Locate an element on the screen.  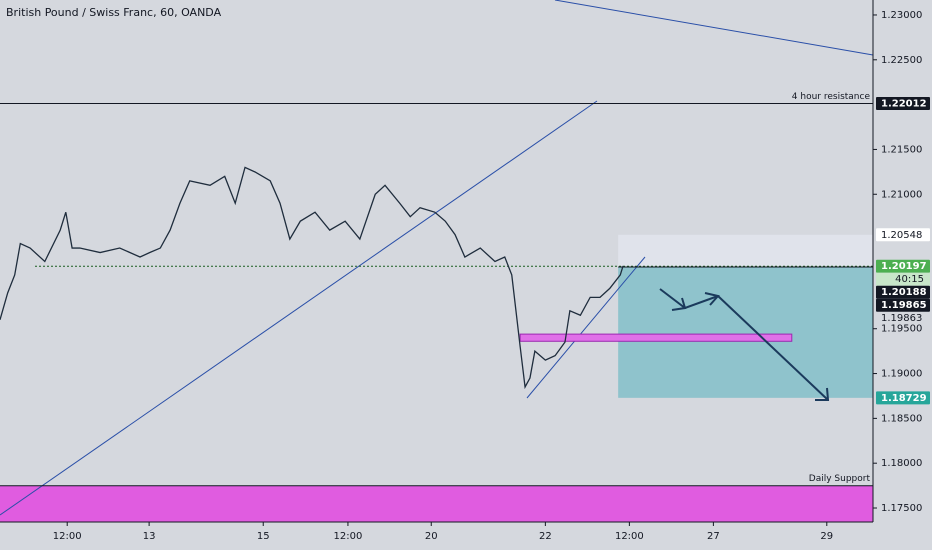
x-tick-label: 29 is located at coordinates (826, 536).